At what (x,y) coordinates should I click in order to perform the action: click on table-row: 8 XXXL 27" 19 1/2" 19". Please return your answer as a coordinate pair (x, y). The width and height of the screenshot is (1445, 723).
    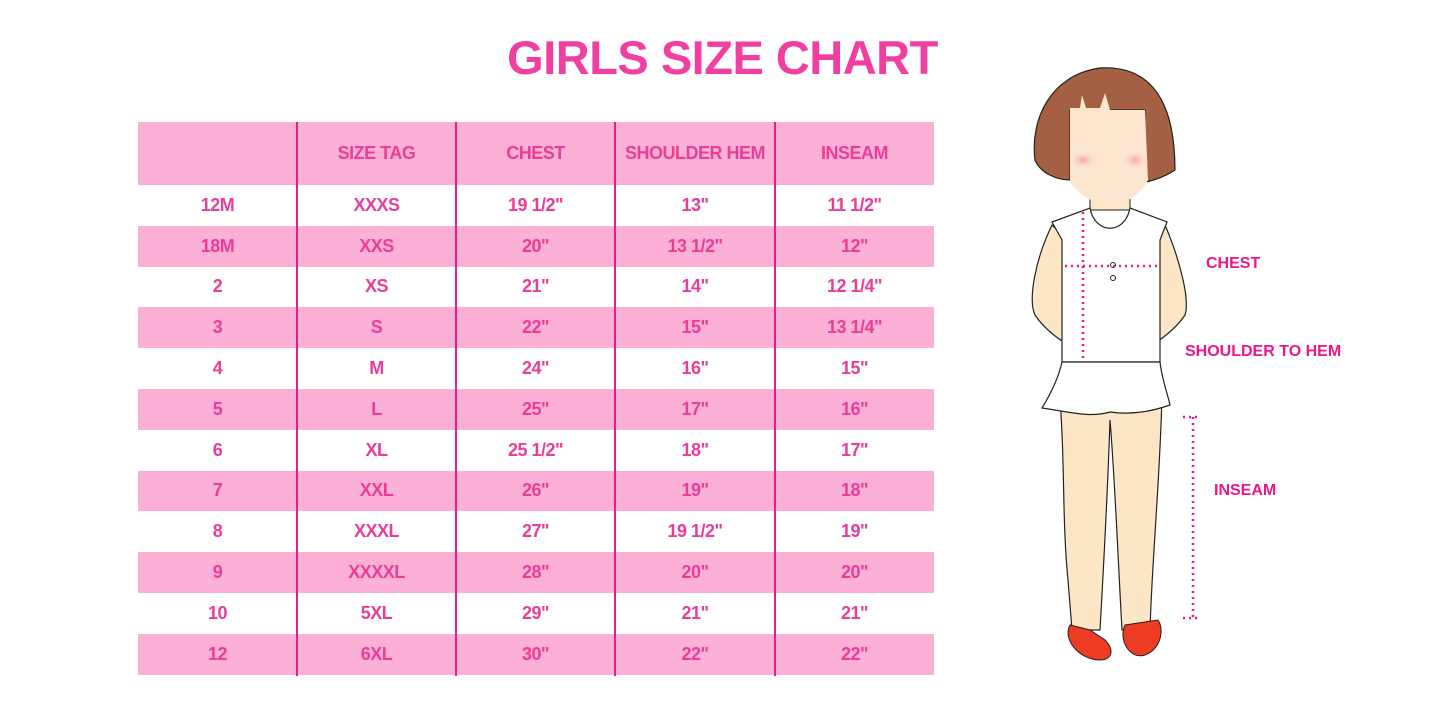
    Looking at the image, I should click on (536, 531).